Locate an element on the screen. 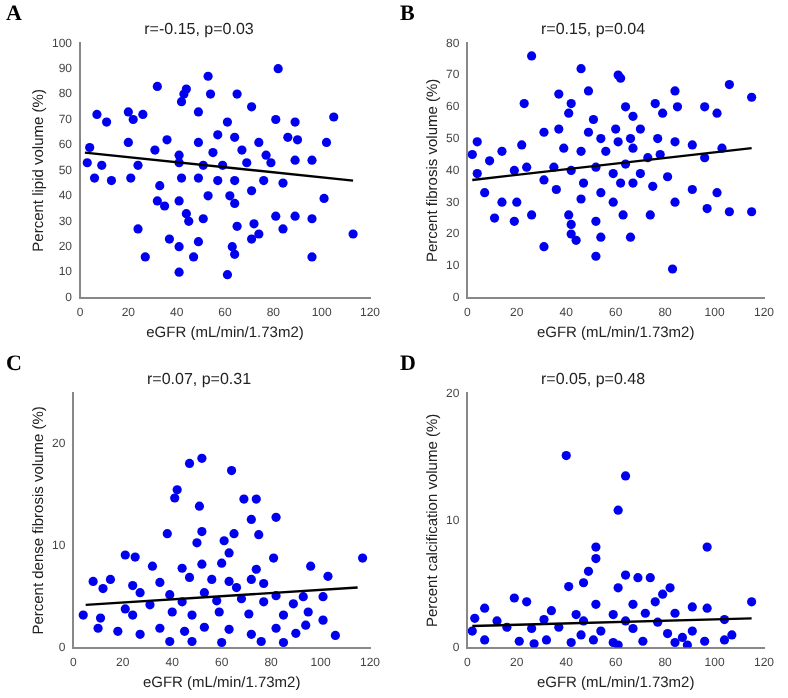 The width and height of the screenshot is (788, 698). text: D is located at coordinates (408, 364).